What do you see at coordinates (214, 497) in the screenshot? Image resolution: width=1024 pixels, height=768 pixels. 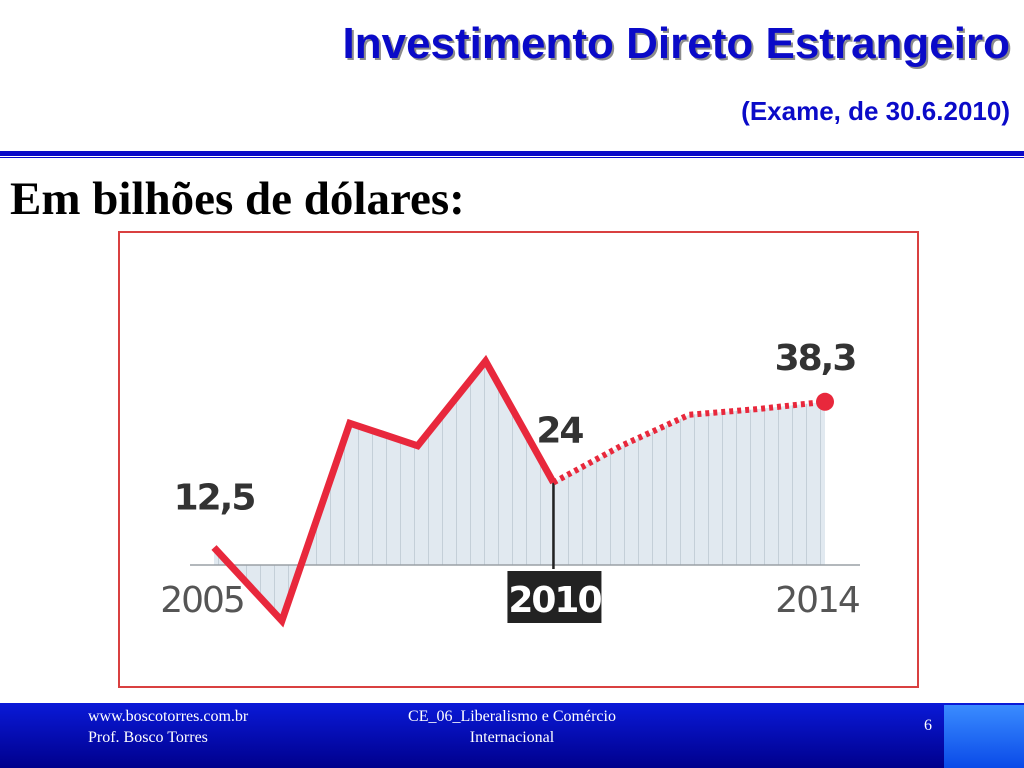 I see `chart-data-label-2005: 12,5` at bounding box center [214, 497].